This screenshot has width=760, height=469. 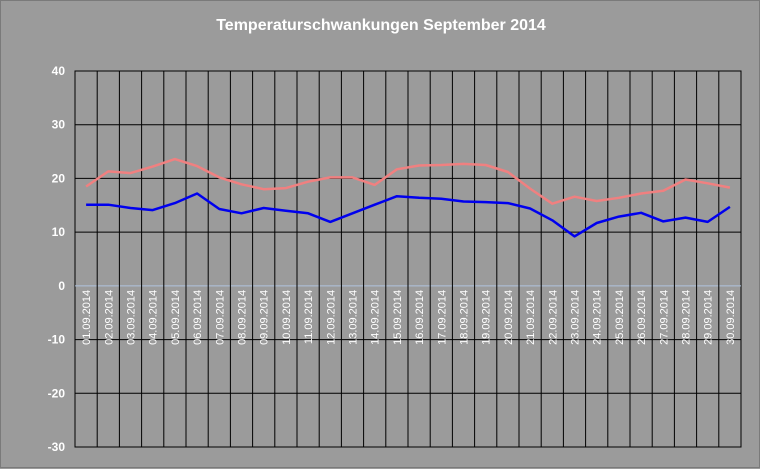 What do you see at coordinates (598, 317) in the screenshot?
I see `x-tick-label: 24.09.2014` at bounding box center [598, 317].